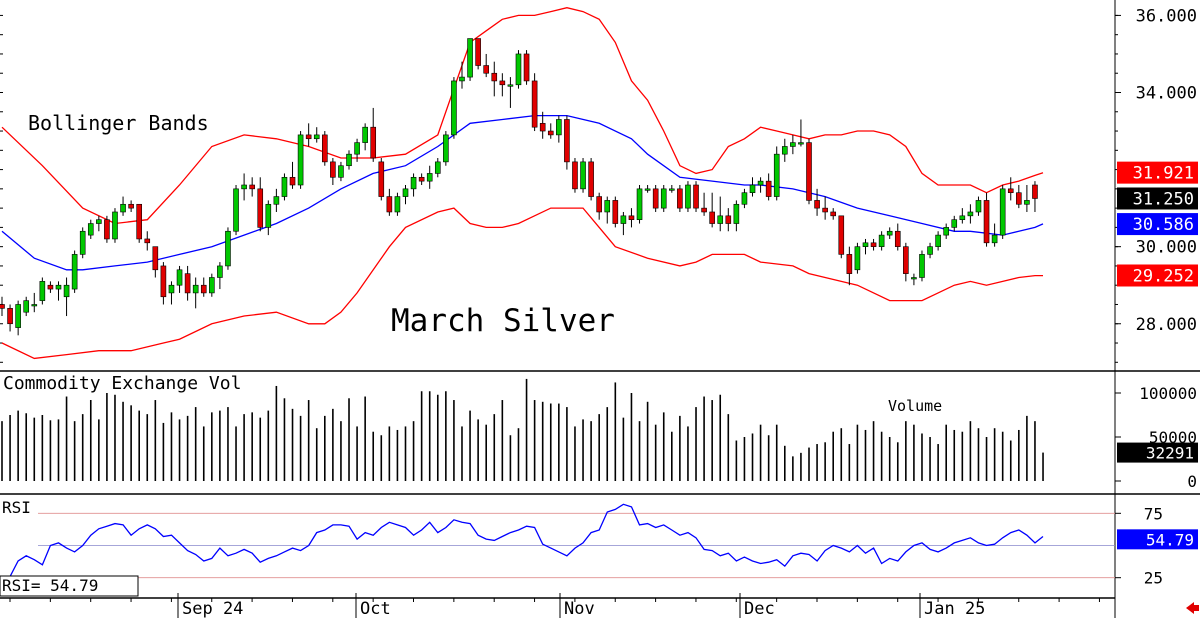  What do you see at coordinates (1170, 539) in the screenshot?
I see `rsi-last-value-label: 54.79` at bounding box center [1170, 539].